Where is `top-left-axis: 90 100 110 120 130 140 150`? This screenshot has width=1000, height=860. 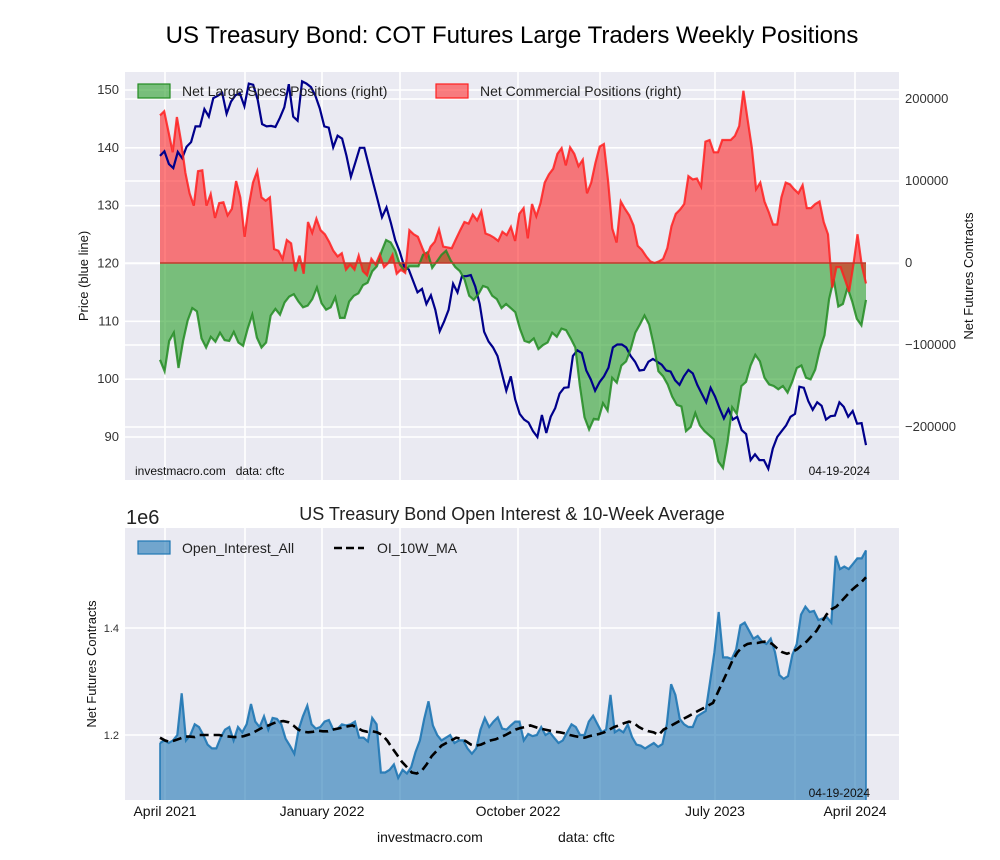 top-left-axis: 90 100 110 120 130 140 150 is located at coordinates (108, 263).